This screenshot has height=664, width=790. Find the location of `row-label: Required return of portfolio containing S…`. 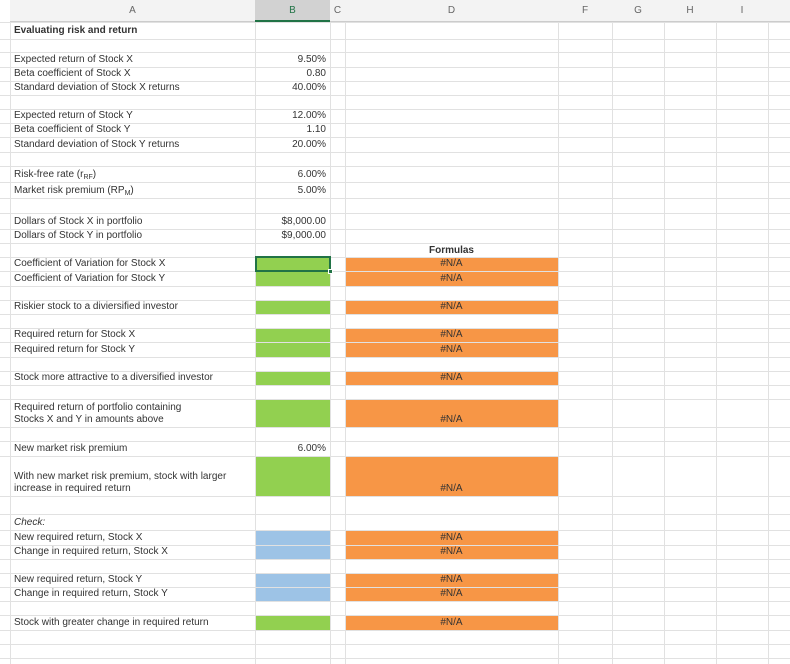

row-label: Required return of portfolio containing S… is located at coordinates (97, 414).